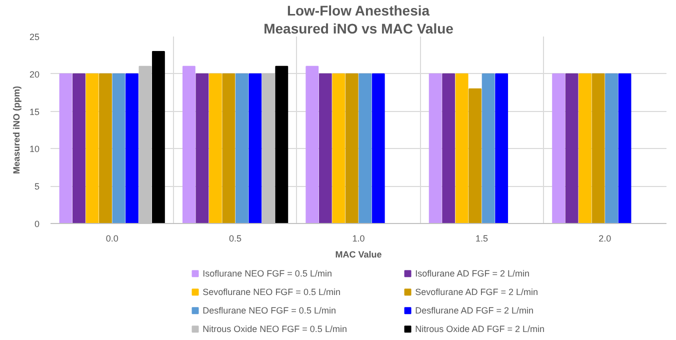 Image resolution: width=676 pixels, height=340 pixels. I want to click on y-tick-label: 25, so click(34, 37).